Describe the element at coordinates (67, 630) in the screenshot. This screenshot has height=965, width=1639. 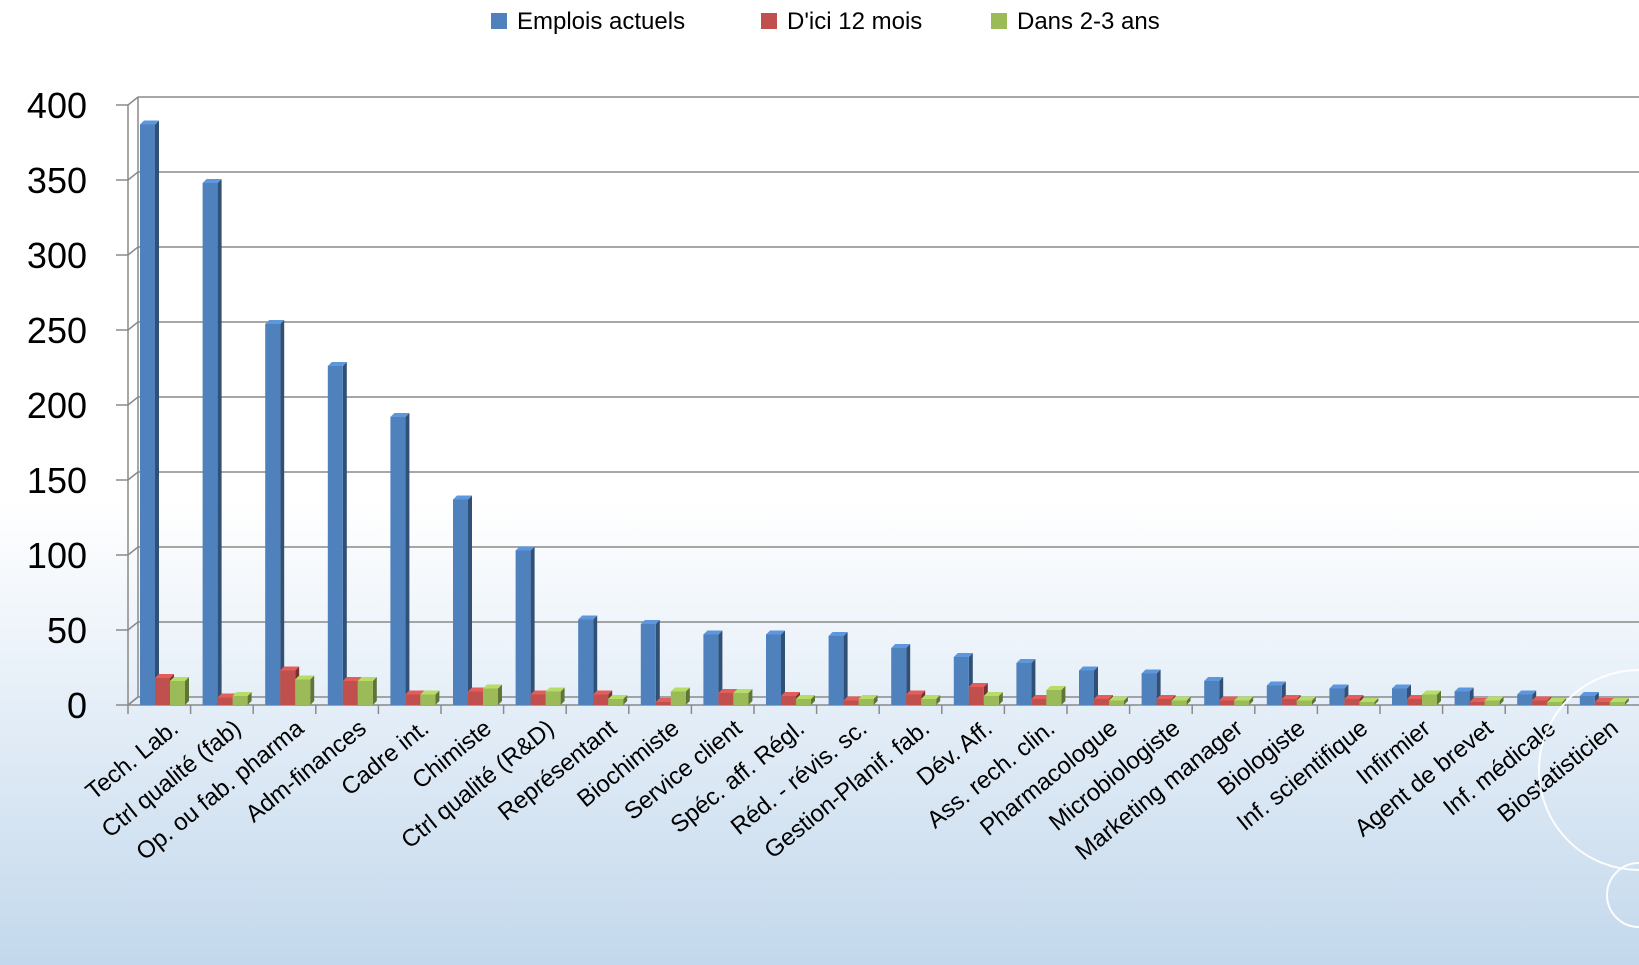
I see `y-tick-label: 50` at that location.